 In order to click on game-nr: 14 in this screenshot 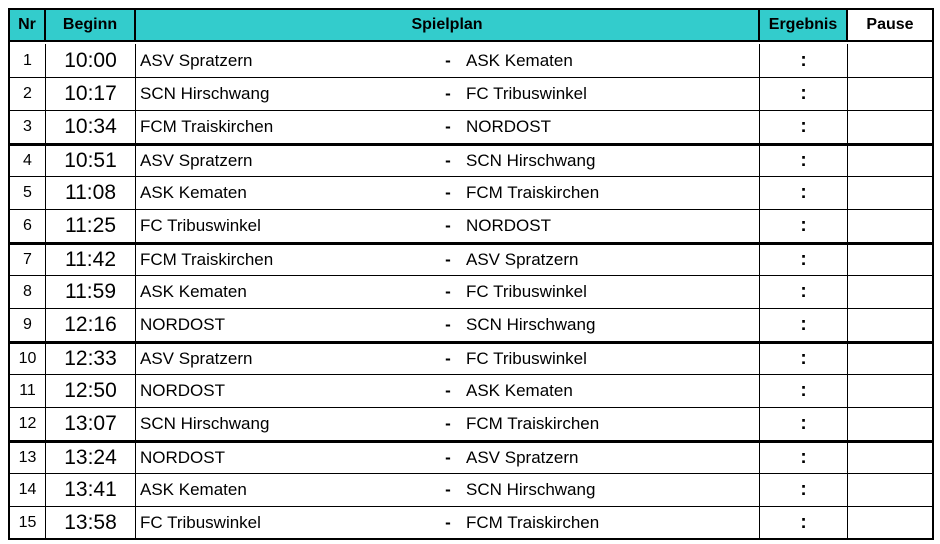, I will do `click(28, 490)`.